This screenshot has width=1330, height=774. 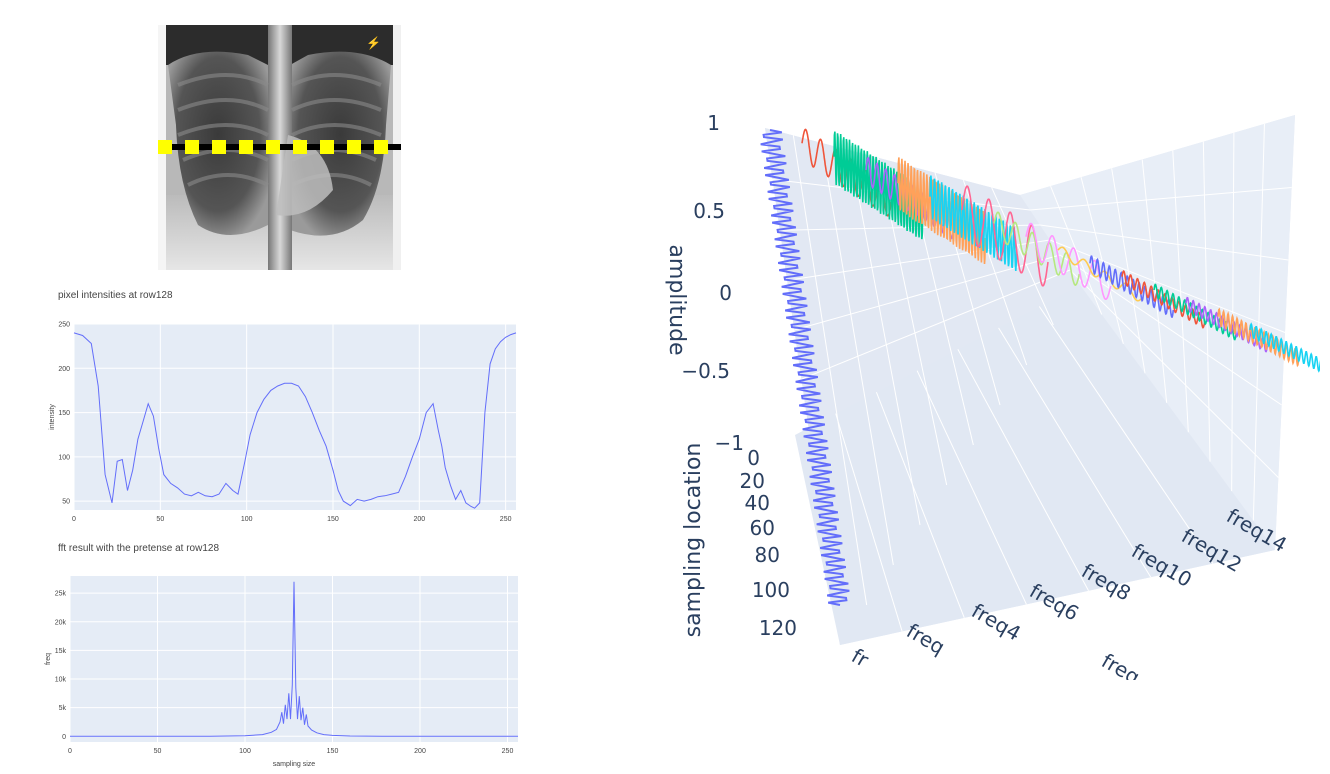 I want to click on series-freq15, so click(x=1284, y=347).